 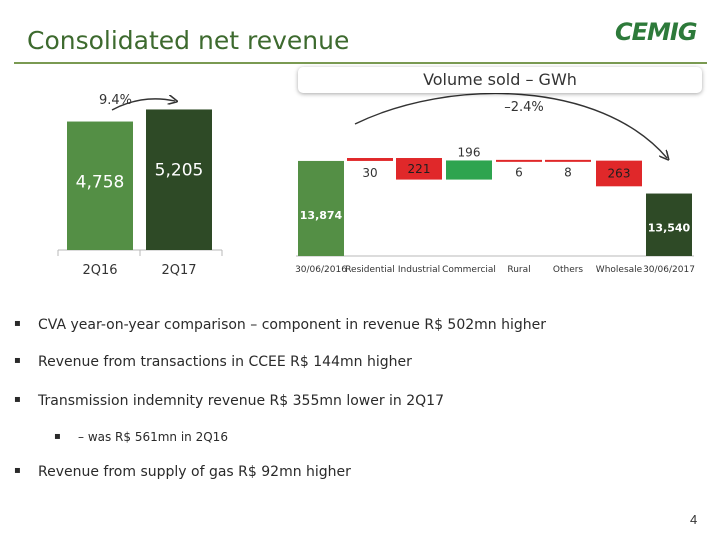 What do you see at coordinates (321, 215) in the screenshot?
I see `volume-value-label: 13,874` at bounding box center [321, 215].